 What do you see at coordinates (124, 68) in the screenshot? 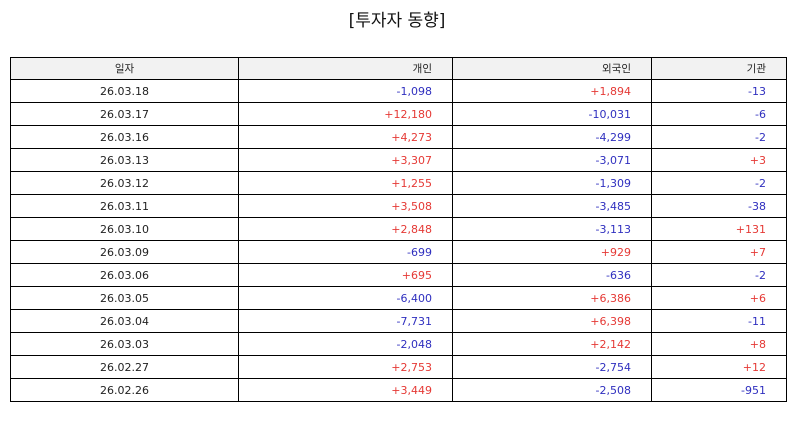
I see `column-header-date: 일자` at bounding box center [124, 68].